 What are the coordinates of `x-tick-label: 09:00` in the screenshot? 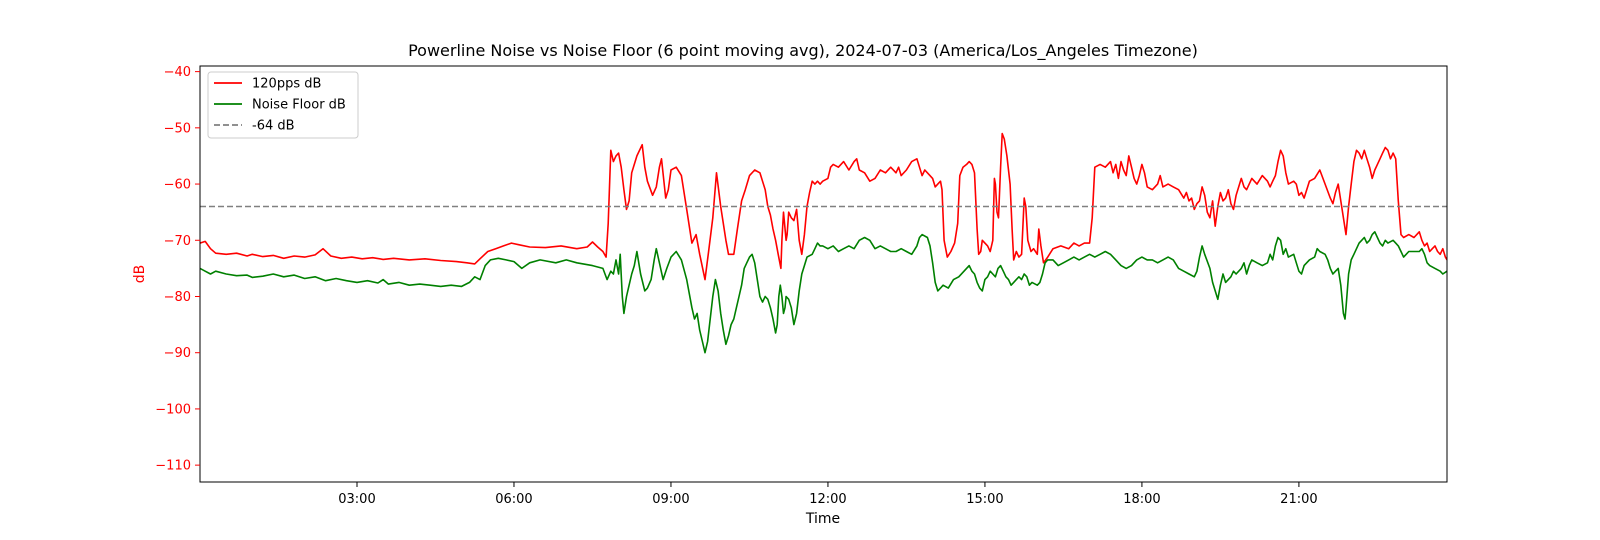 It's located at (670, 499).